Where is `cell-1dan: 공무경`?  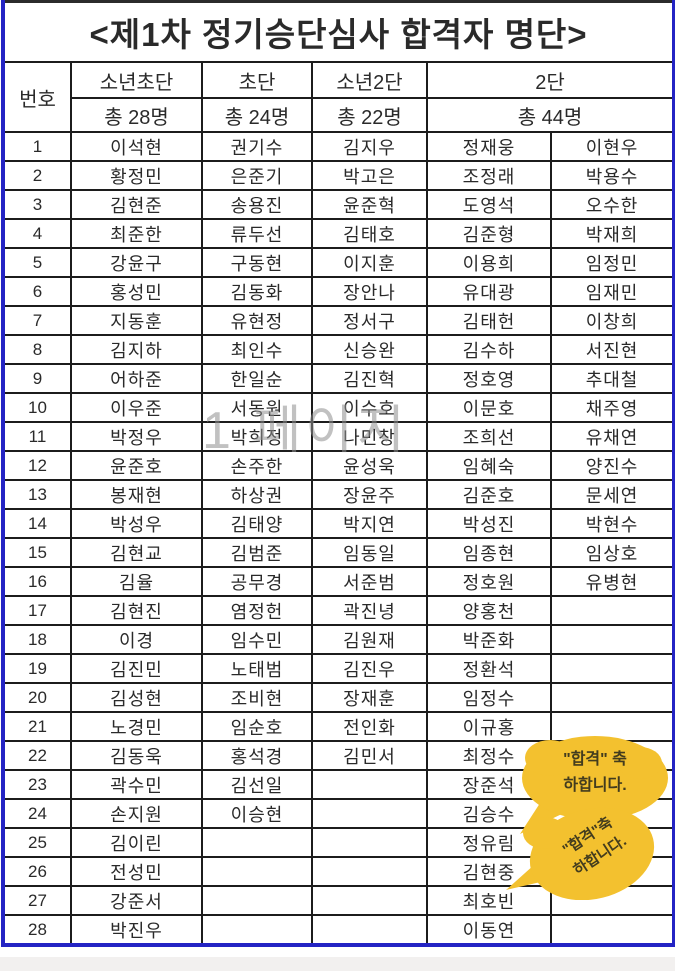 cell-1dan: 공무경 is located at coordinates (257, 581).